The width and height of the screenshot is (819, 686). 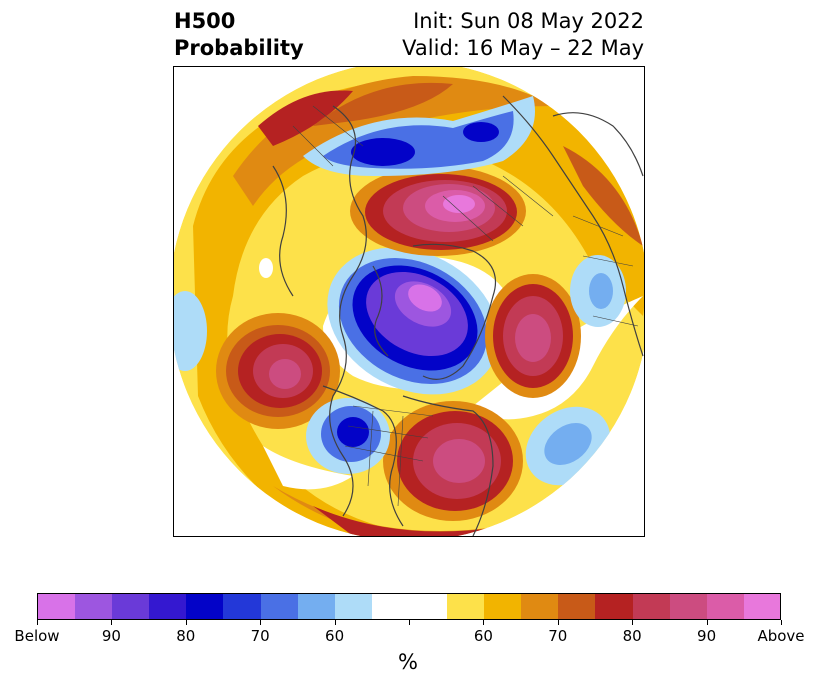 What do you see at coordinates (239, 35) in the screenshot?
I see `chart-title: H500 Probability` at bounding box center [239, 35].